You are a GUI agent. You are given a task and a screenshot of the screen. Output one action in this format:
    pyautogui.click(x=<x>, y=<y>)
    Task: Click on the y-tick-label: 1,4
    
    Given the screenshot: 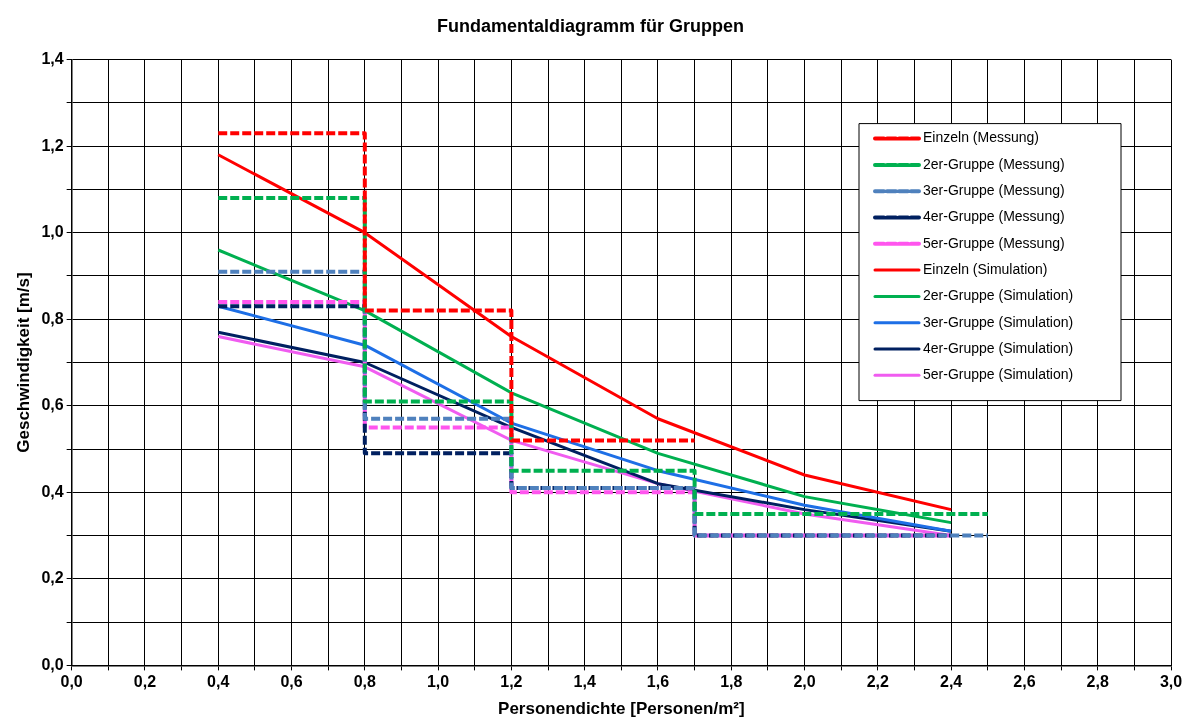 What is the action you would take?
    pyautogui.click(x=52, y=59)
    